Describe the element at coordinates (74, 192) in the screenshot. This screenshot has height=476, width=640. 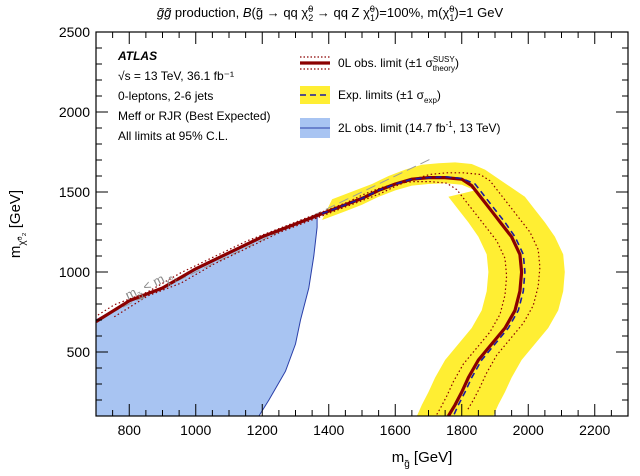
I see `y-tick-label: 1500` at that location.